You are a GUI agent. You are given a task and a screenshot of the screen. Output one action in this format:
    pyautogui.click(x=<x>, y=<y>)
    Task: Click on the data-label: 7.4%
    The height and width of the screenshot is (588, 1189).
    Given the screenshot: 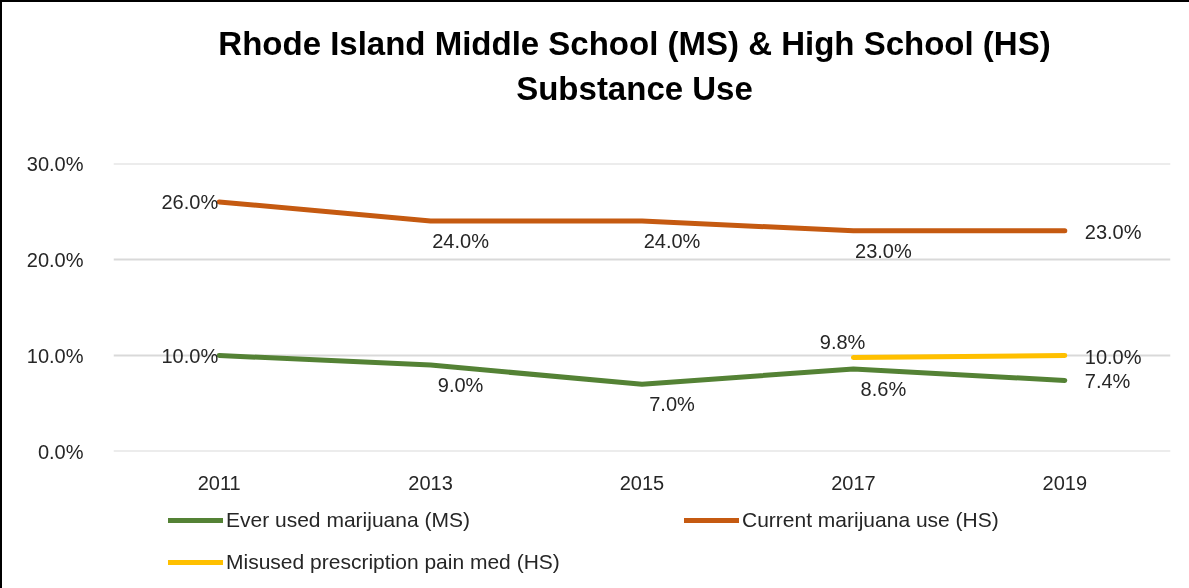 What is the action you would take?
    pyautogui.click(x=1107, y=381)
    